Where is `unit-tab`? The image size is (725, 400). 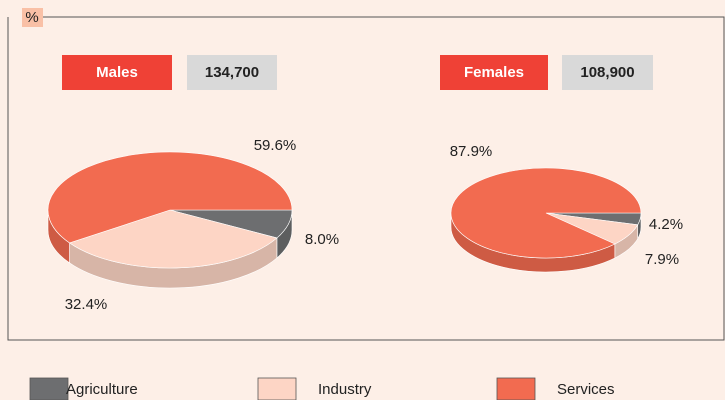 unit-tab is located at coordinates (32, 17).